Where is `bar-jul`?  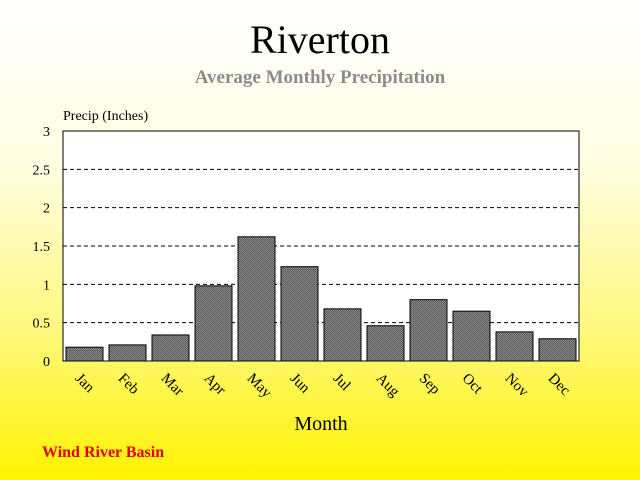 bar-jul is located at coordinates (342, 335).